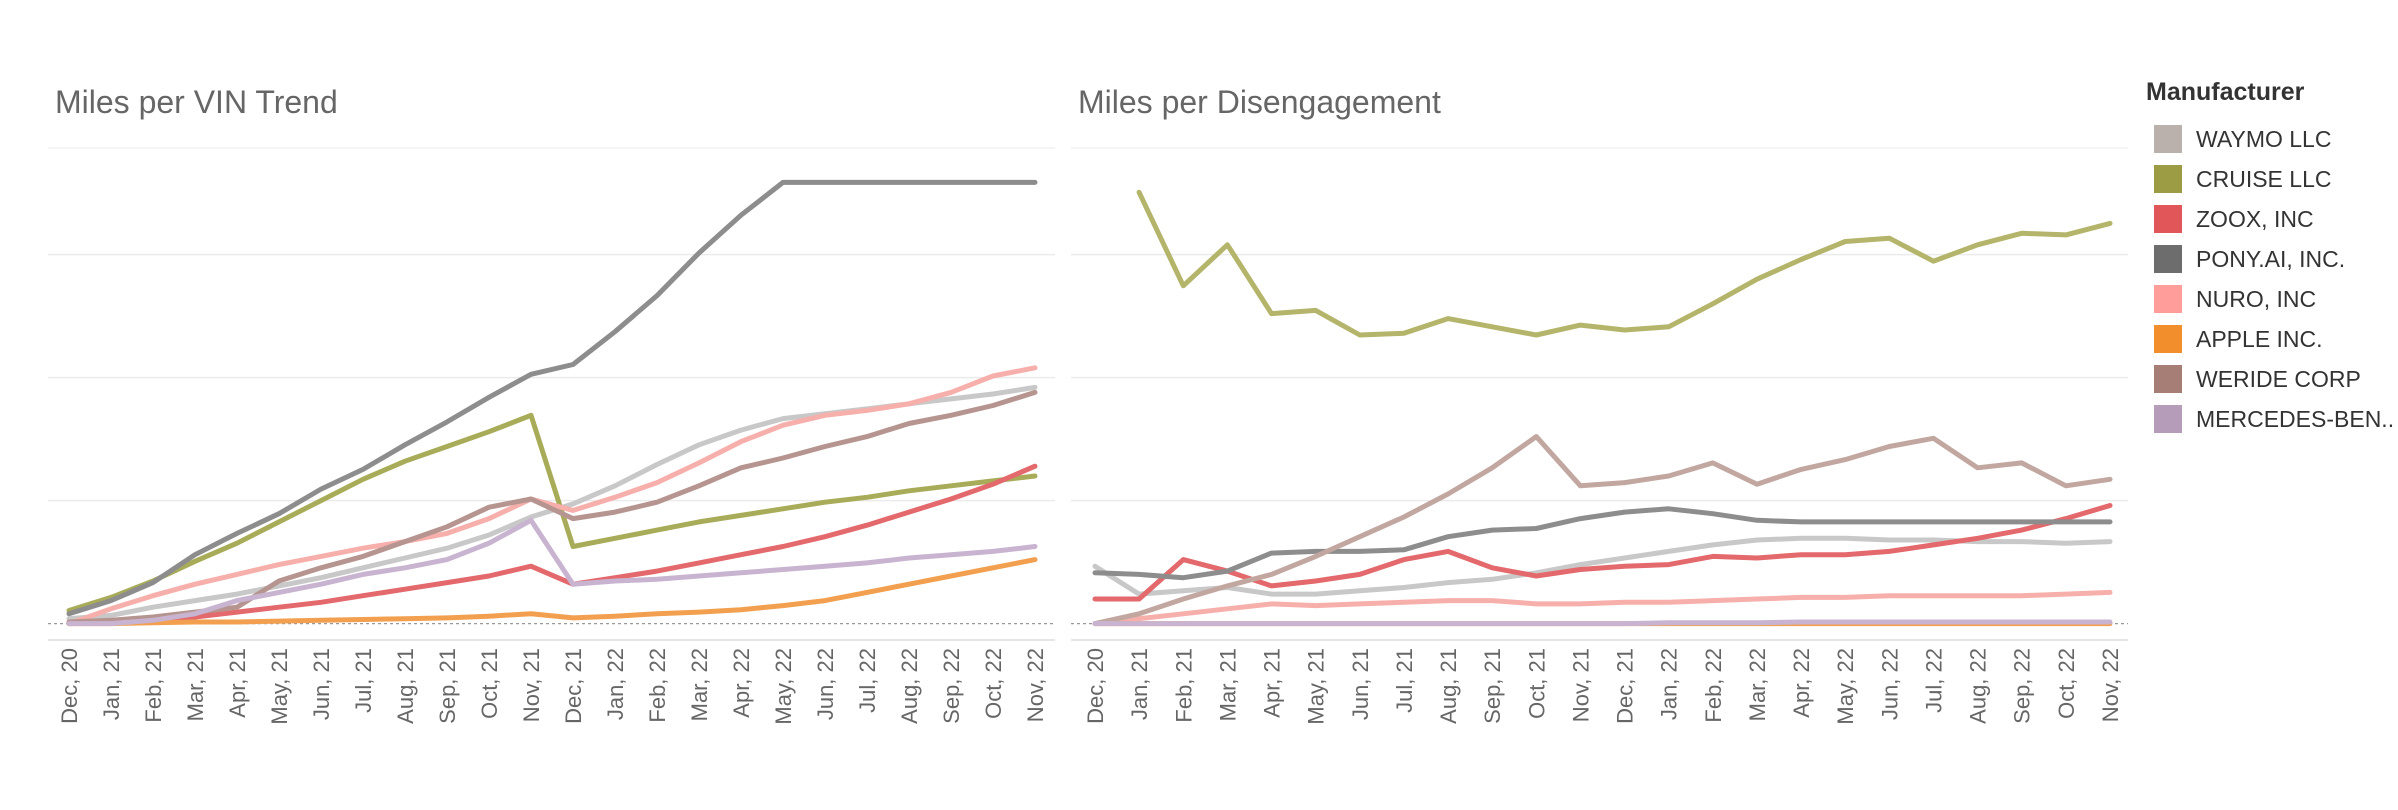 Image resolution: width=2398 pixels, height=810 pixels. I want to click on legend-item: ZOOX, INC, so click(2270, 219).